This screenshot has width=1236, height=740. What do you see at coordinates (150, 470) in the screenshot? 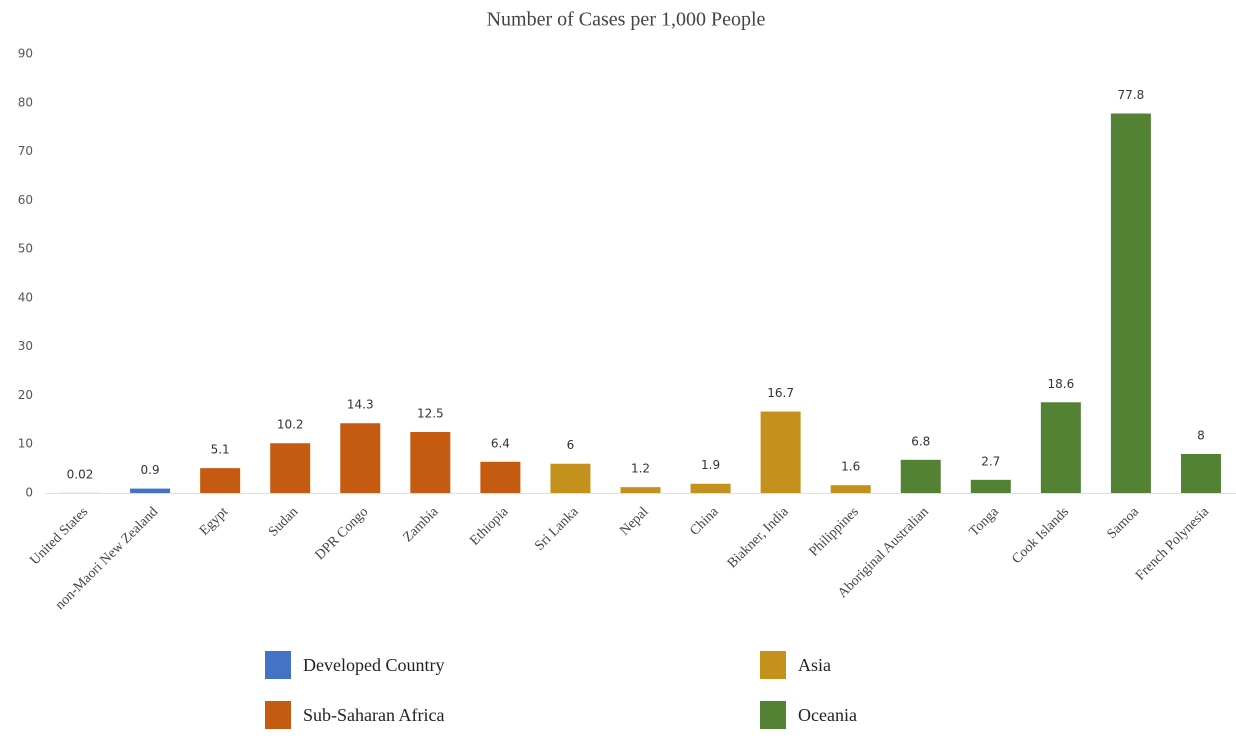
I see `value-label: 0.9` at bounding box center [150, 470].